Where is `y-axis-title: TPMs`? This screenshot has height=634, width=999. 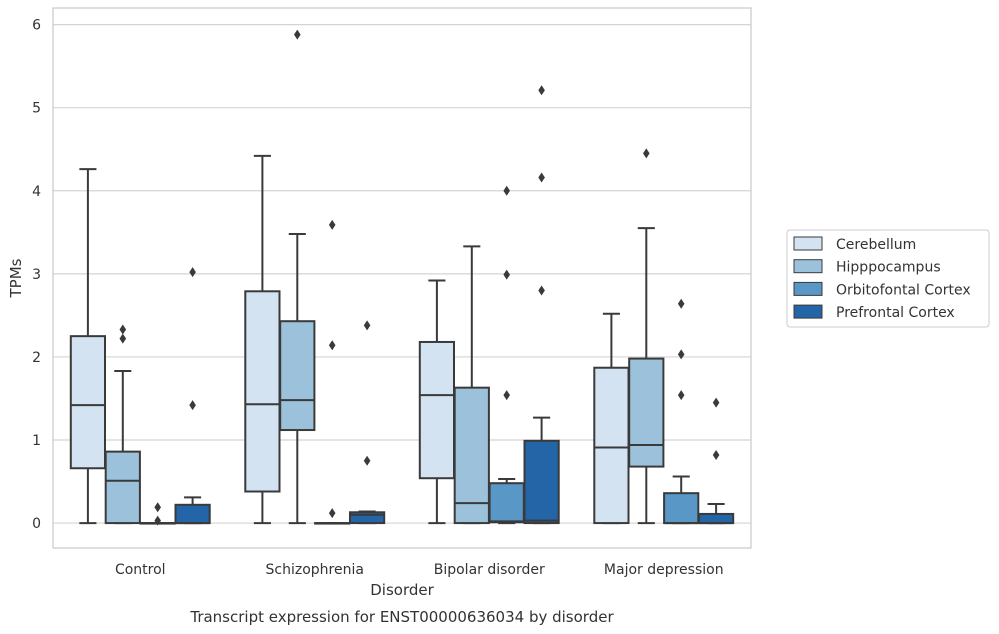
y-axis-title: TPMs is located at coordinates (16, 278).